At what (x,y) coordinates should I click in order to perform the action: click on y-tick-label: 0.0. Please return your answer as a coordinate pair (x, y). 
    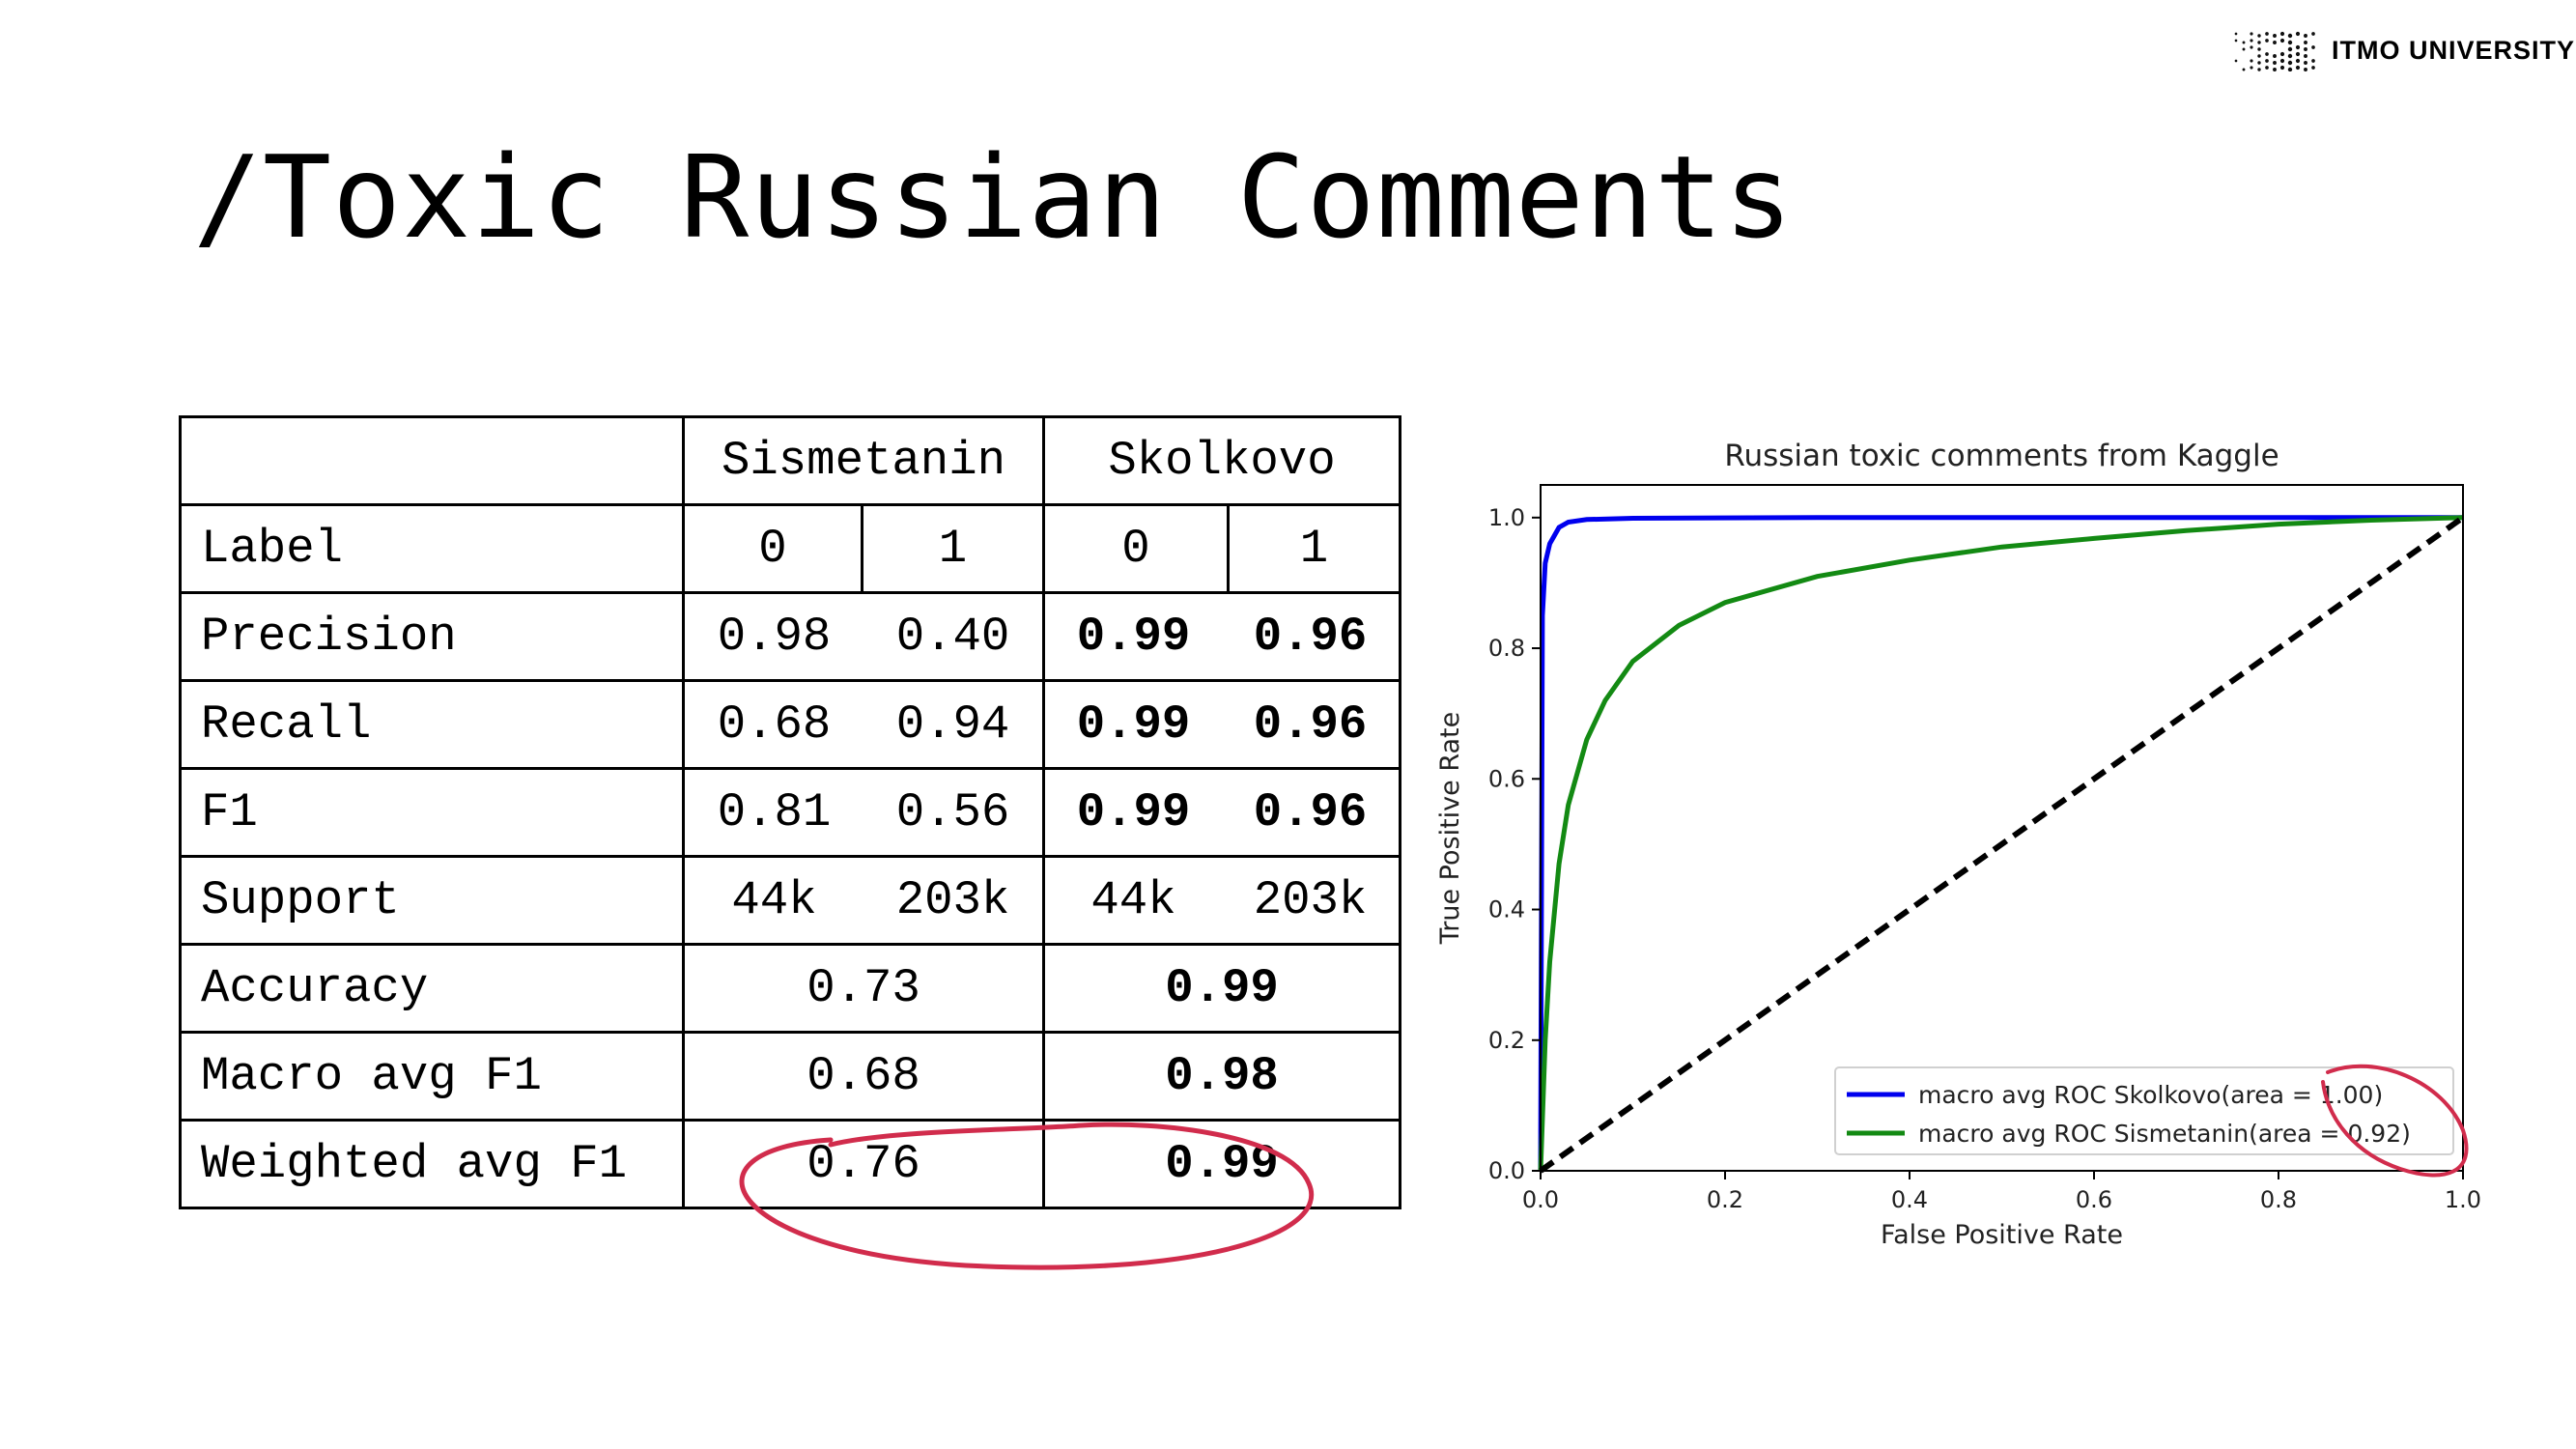
    Looking at the image, I should click on (1506, 1170).